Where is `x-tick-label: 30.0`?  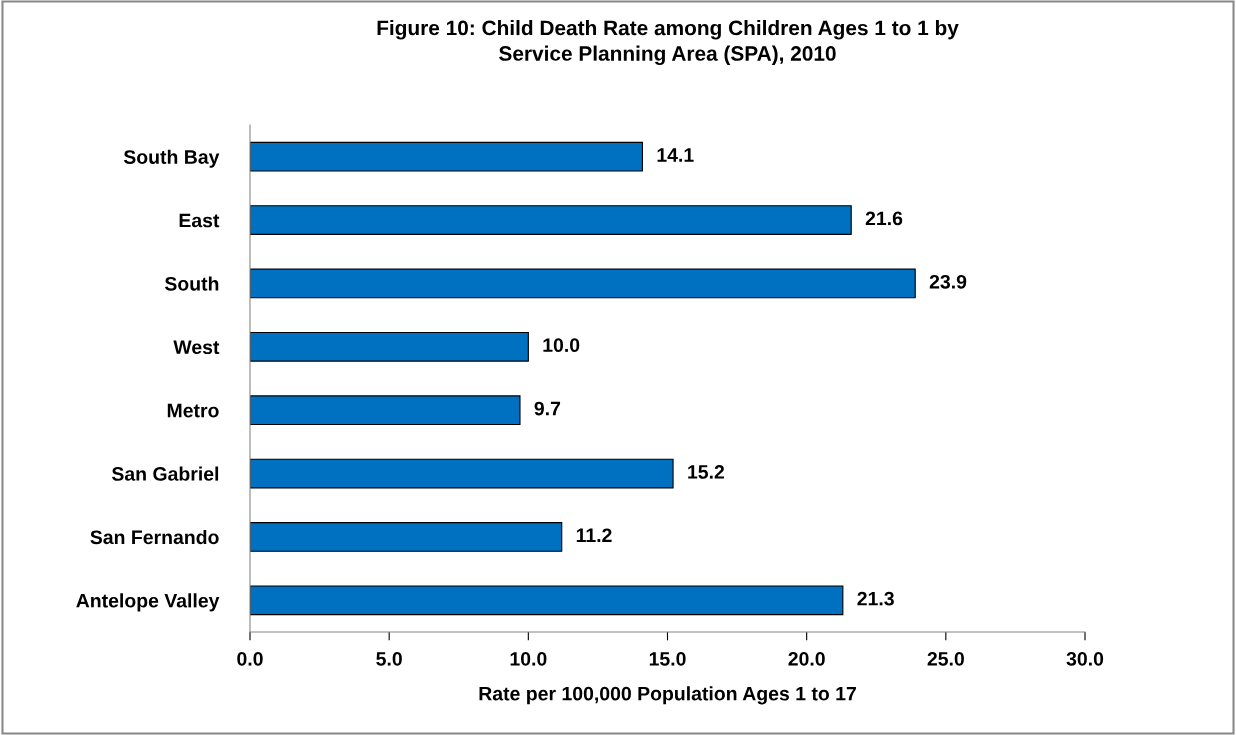
x-tick-label: 30.0 is located at coordinates (1085, 658).